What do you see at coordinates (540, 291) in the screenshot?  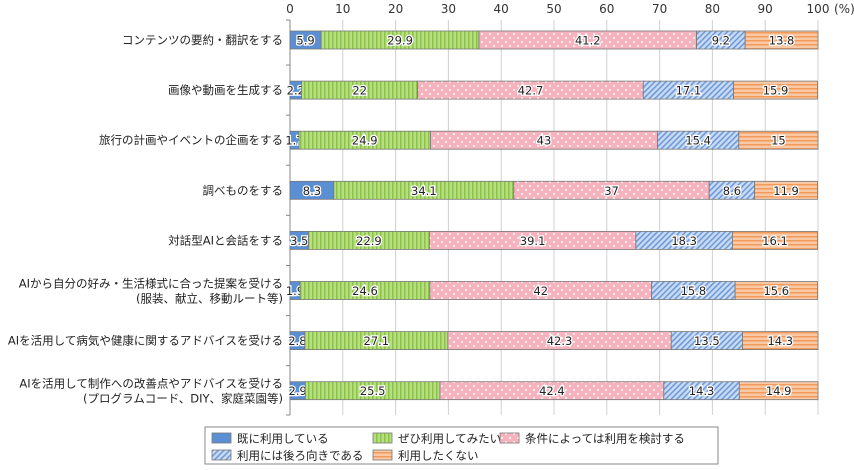 I see `data-label: 42` at bounding box center [540, 291].